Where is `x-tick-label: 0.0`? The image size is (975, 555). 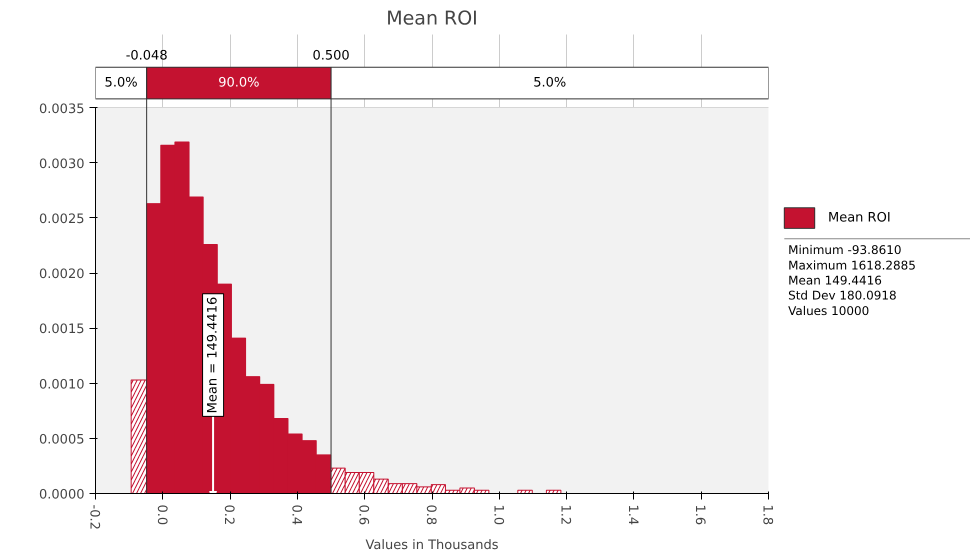 x-tick-label: 0.0 is located at coordinates (161, 515).